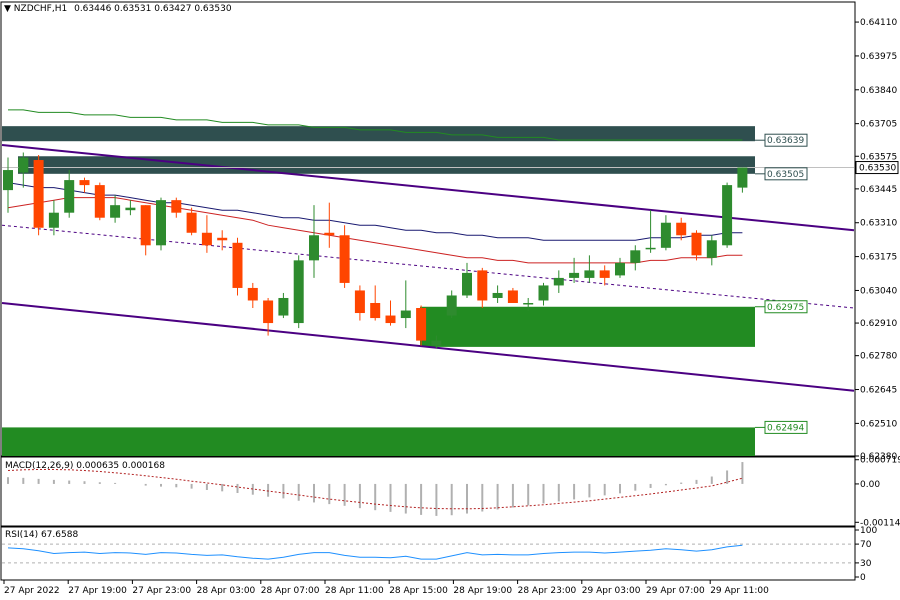 This screenshot has width=900, height=600. I want to click on dropdown-triangle-icon: ▼, so click(7, 9).